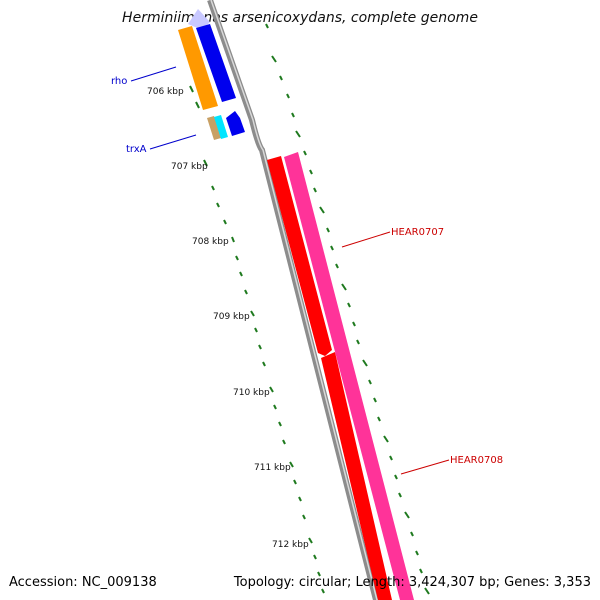 The width and height of the screenshot is (600, 600). Describe the element at coordinates (214, 128) in the screenshot. I see `gene-feature-tan` at that location.